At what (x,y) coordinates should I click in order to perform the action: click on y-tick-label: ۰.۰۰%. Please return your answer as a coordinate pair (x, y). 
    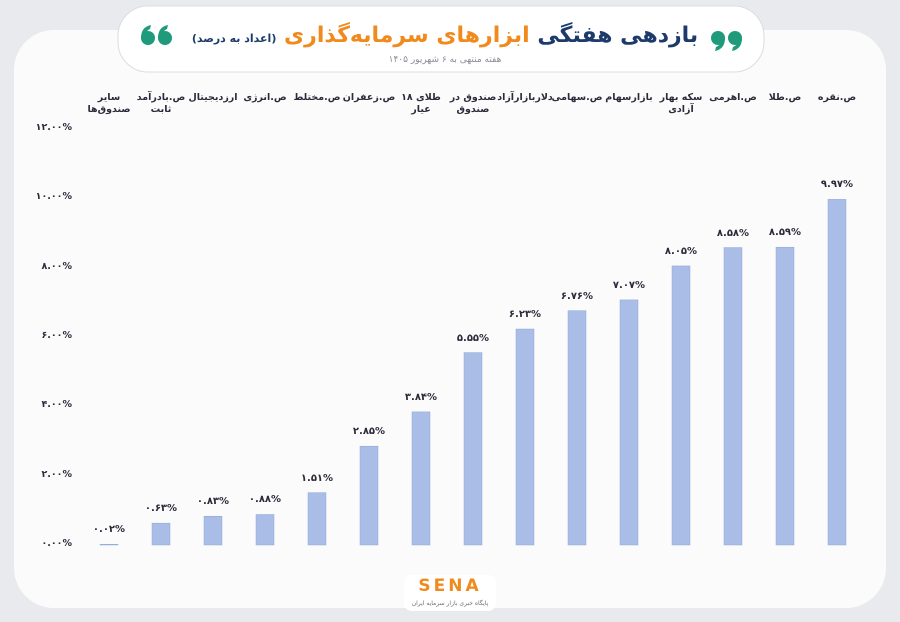
    Looking at the image, I should click on (56, 543).